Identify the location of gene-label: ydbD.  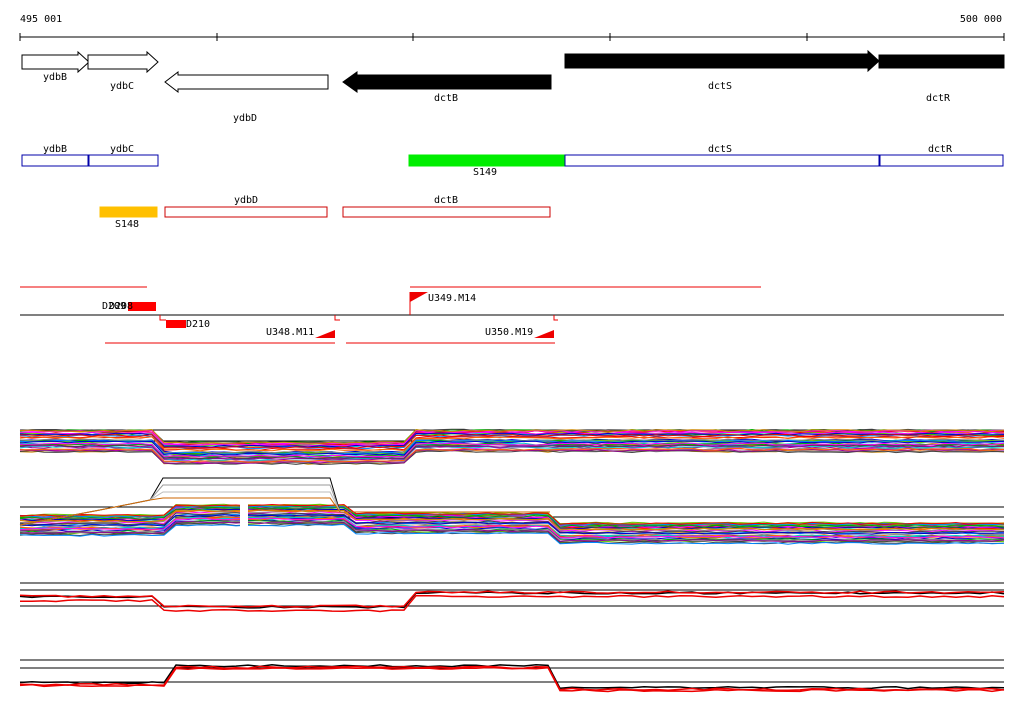
(245, 118).